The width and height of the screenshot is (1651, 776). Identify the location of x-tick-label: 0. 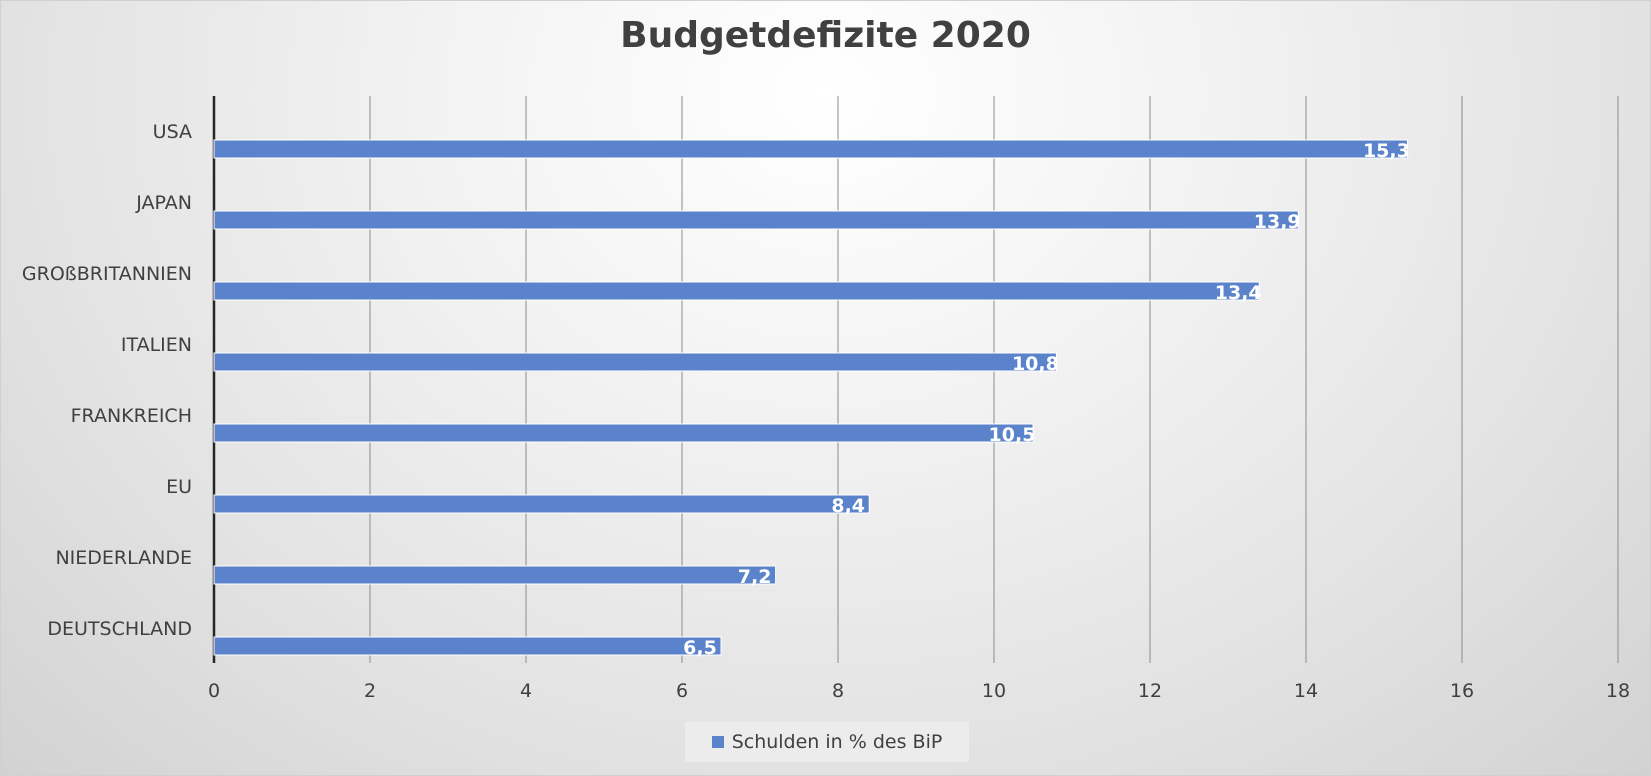
(214, 691).